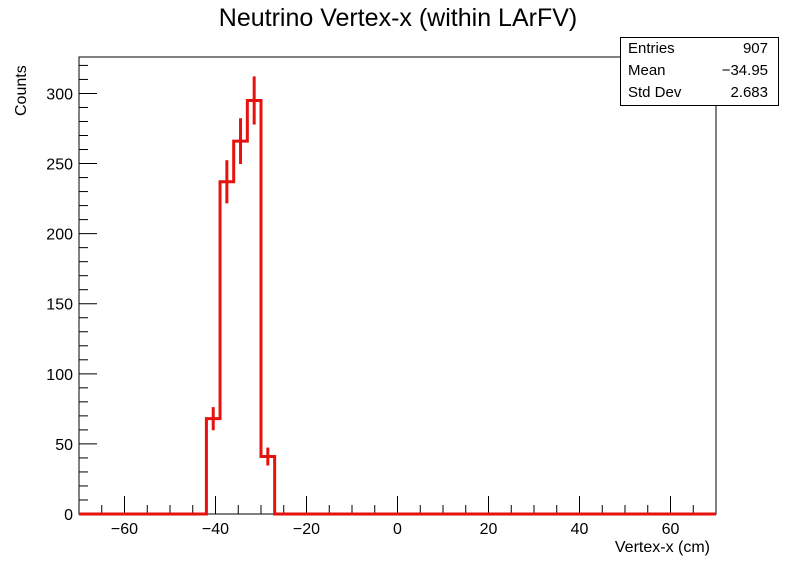  I want to click on x-tick-label: 60, so click(671, 529).